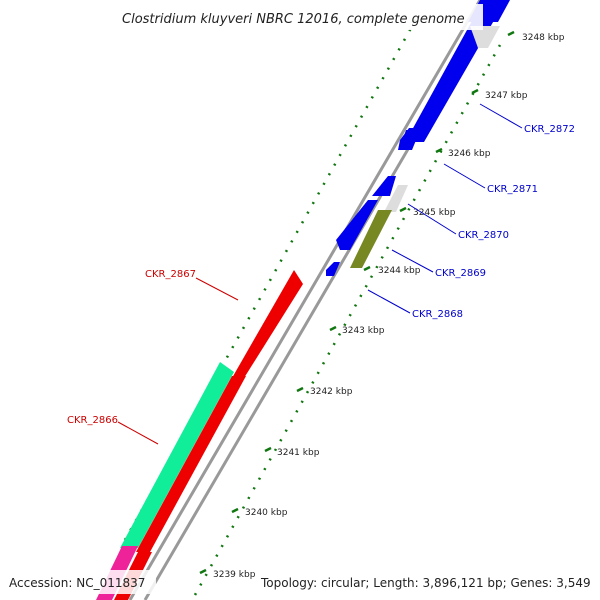 The image size is (600, 600). I want to click on accession-text: Accession: NC_011837, so click(77, 583).